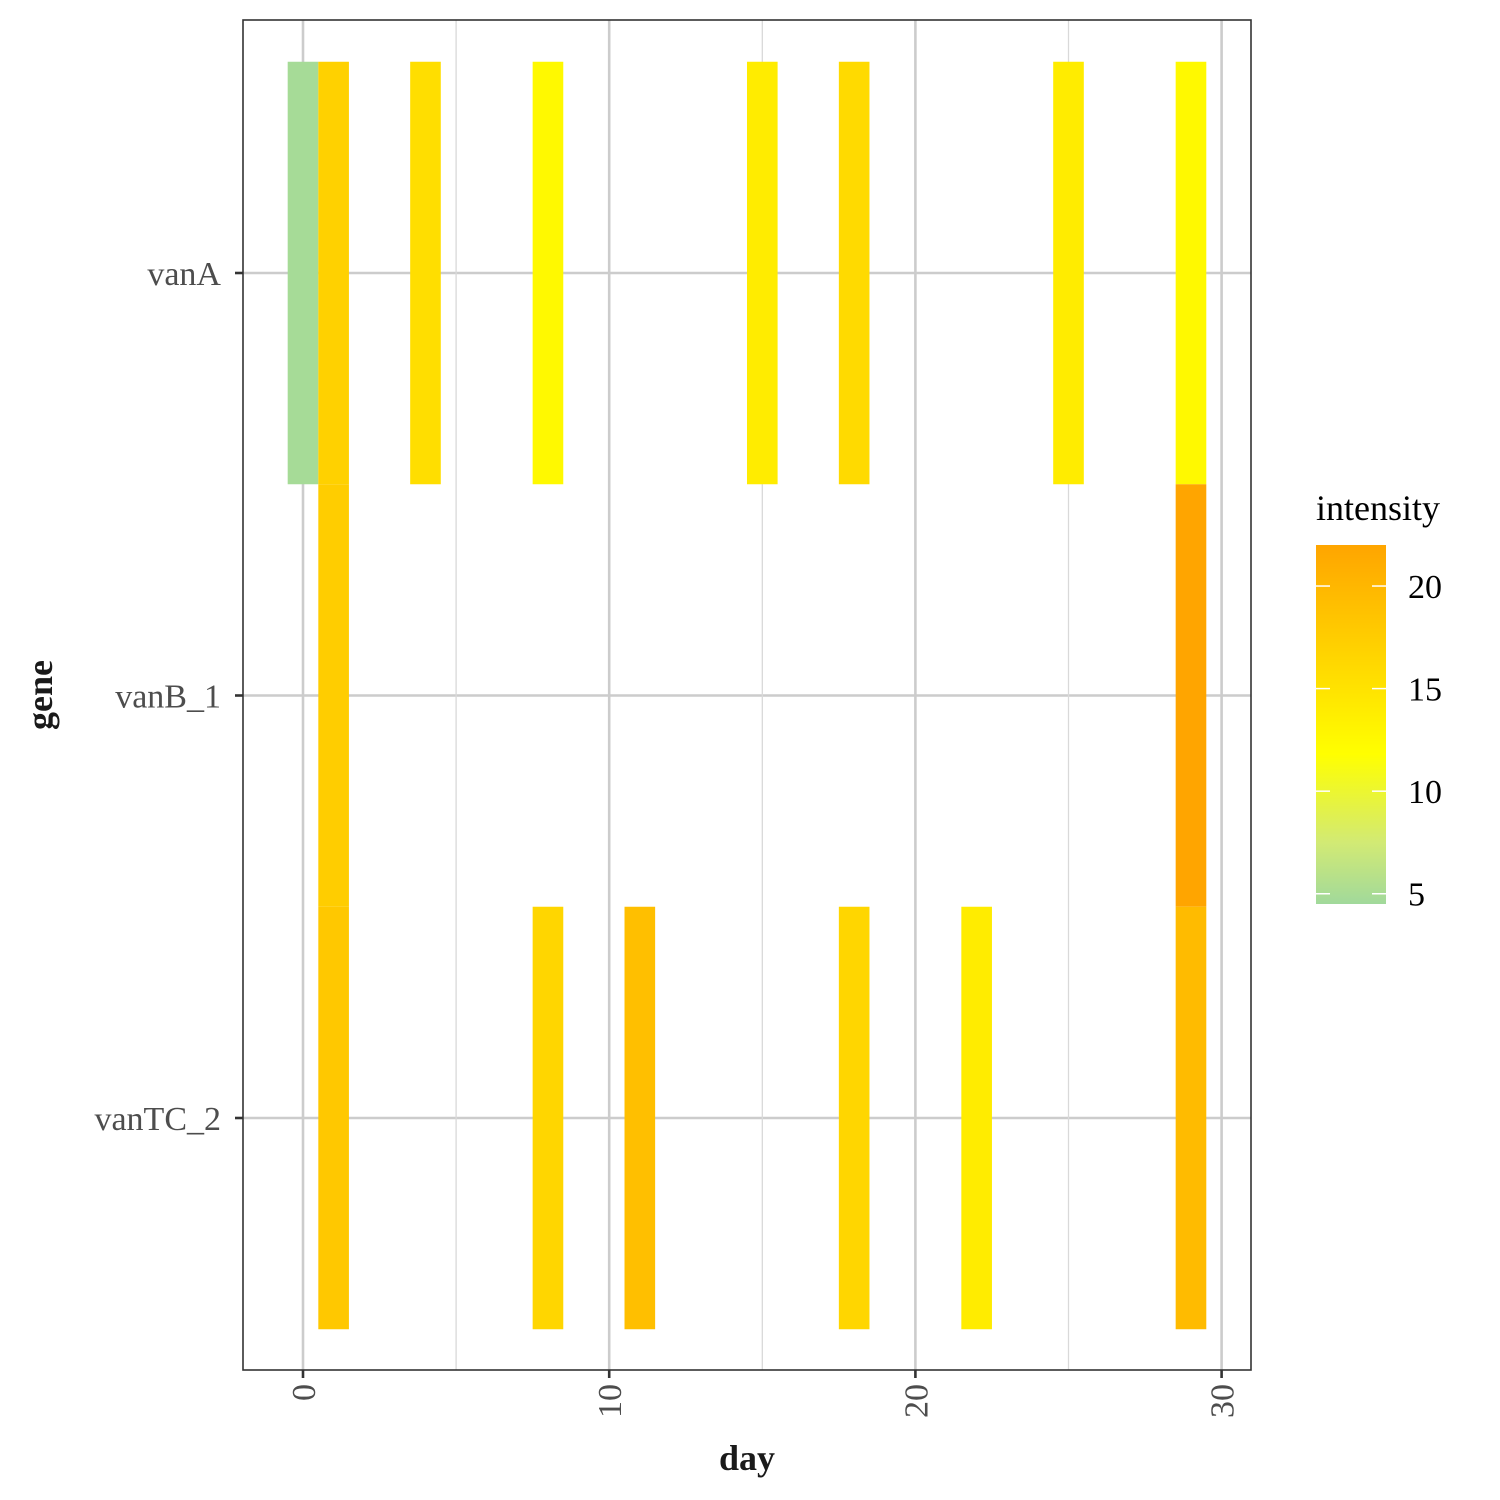  What do you see at coordinates (157, 1119) in the screenshot?
I see `y-tick-label: vanTC_2` at bounding box center [157, 1119].